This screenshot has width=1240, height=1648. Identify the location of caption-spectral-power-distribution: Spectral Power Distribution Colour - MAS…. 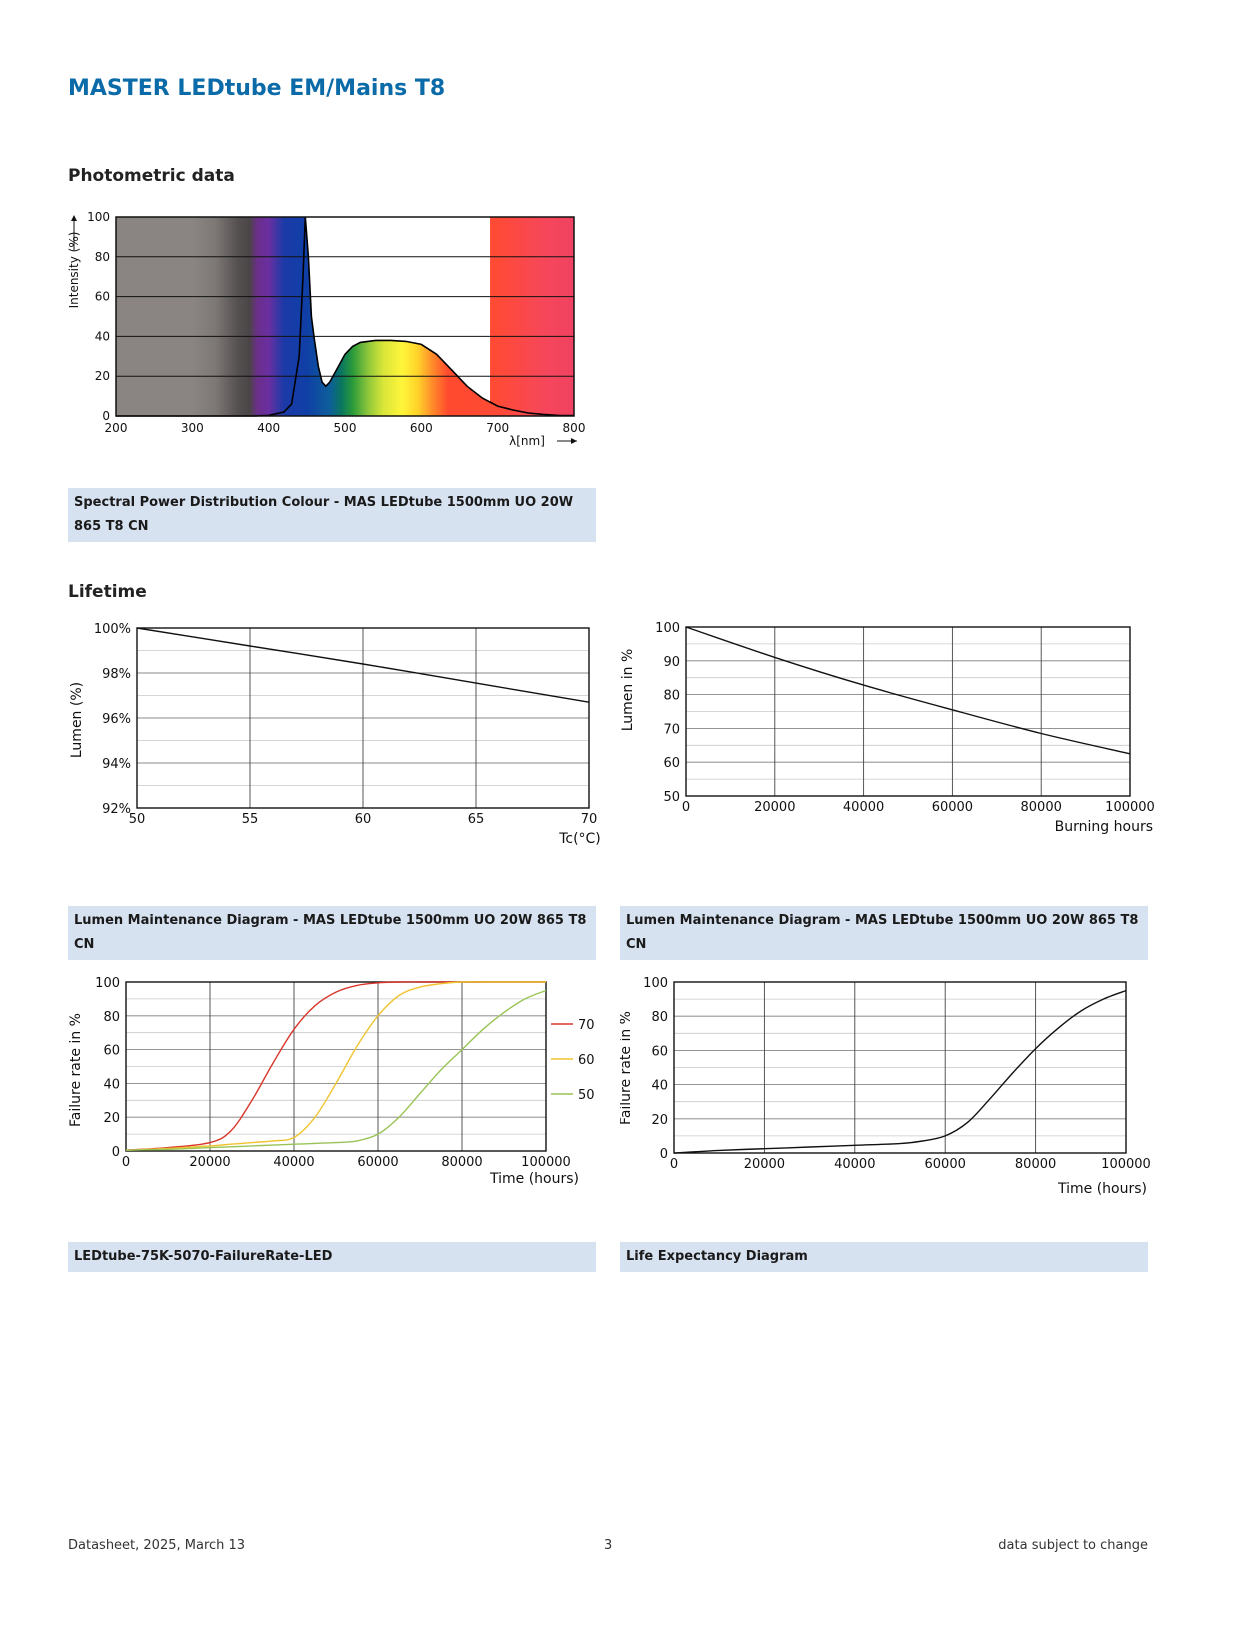
(332, 515).